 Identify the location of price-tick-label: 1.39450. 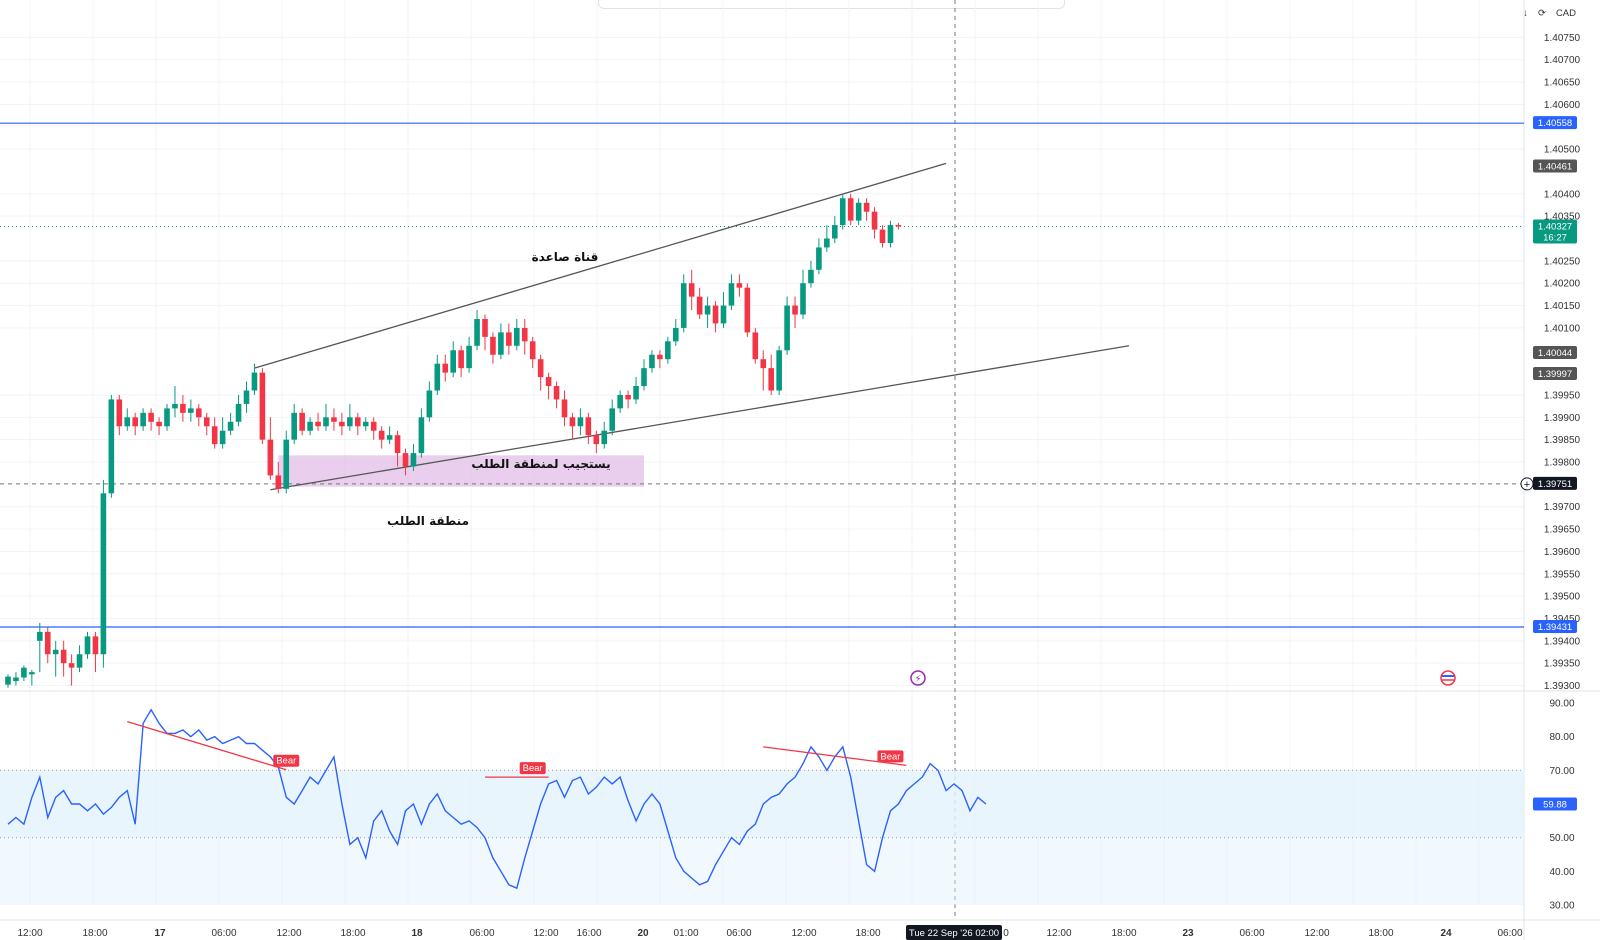
(1562, 619).